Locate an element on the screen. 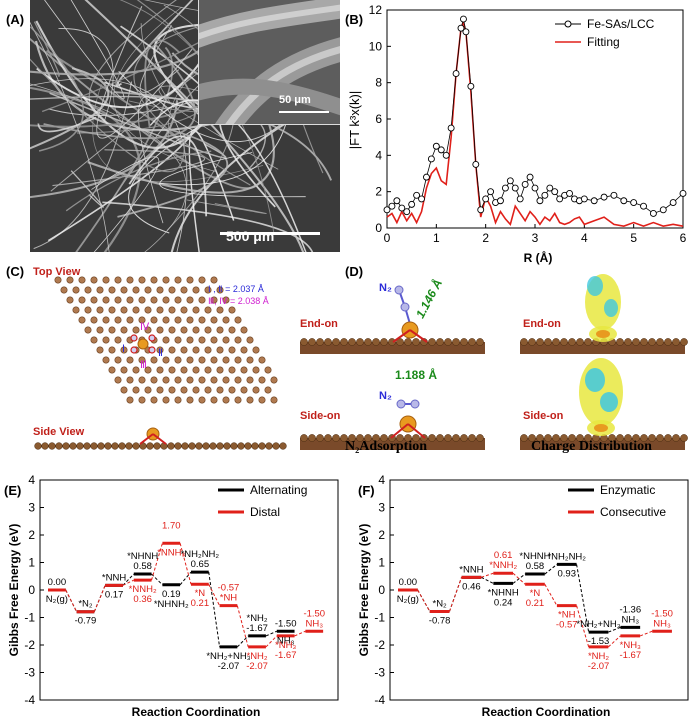  step-annotation: *NNH₂ is located at coordinates (503, 565).